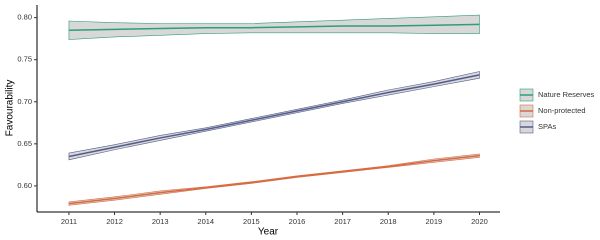  Describe the element at coordinates (24, 143) in the screenshot. I see `y-tick-label: 0.65` at that location.